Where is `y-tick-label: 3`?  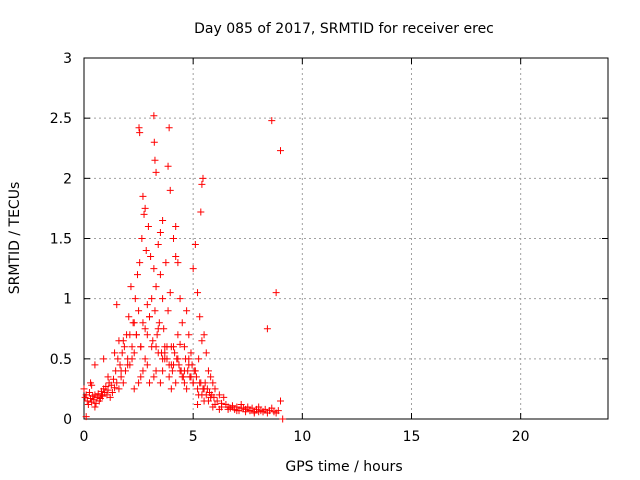 y-tick-label: 3 is located at coordinates (67, 59).